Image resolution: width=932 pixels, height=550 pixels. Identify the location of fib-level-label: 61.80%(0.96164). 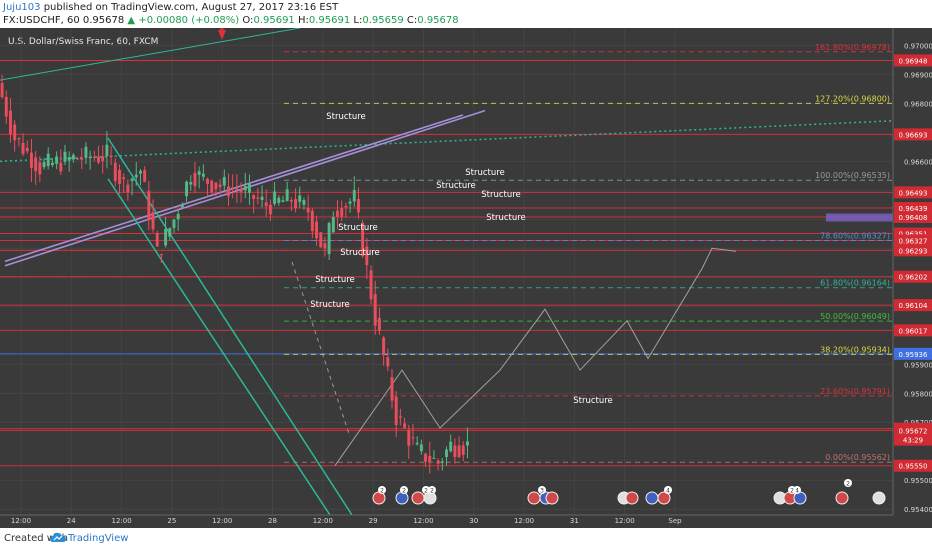
(855, 283).